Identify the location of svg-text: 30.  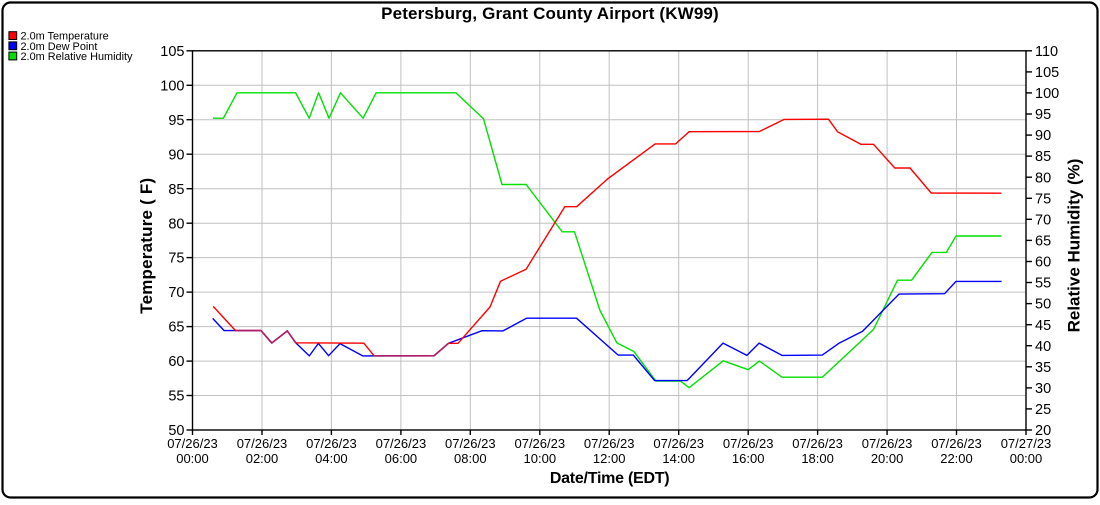
(1043, 389).